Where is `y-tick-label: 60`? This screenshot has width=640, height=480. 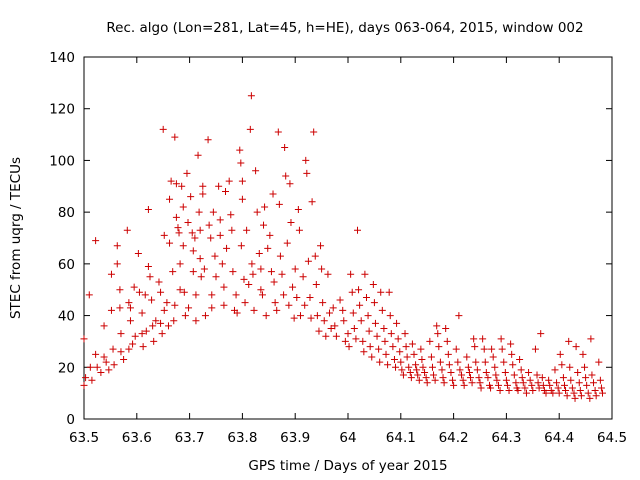
y-tick-label: 60 is located at coordinates (66, 265).